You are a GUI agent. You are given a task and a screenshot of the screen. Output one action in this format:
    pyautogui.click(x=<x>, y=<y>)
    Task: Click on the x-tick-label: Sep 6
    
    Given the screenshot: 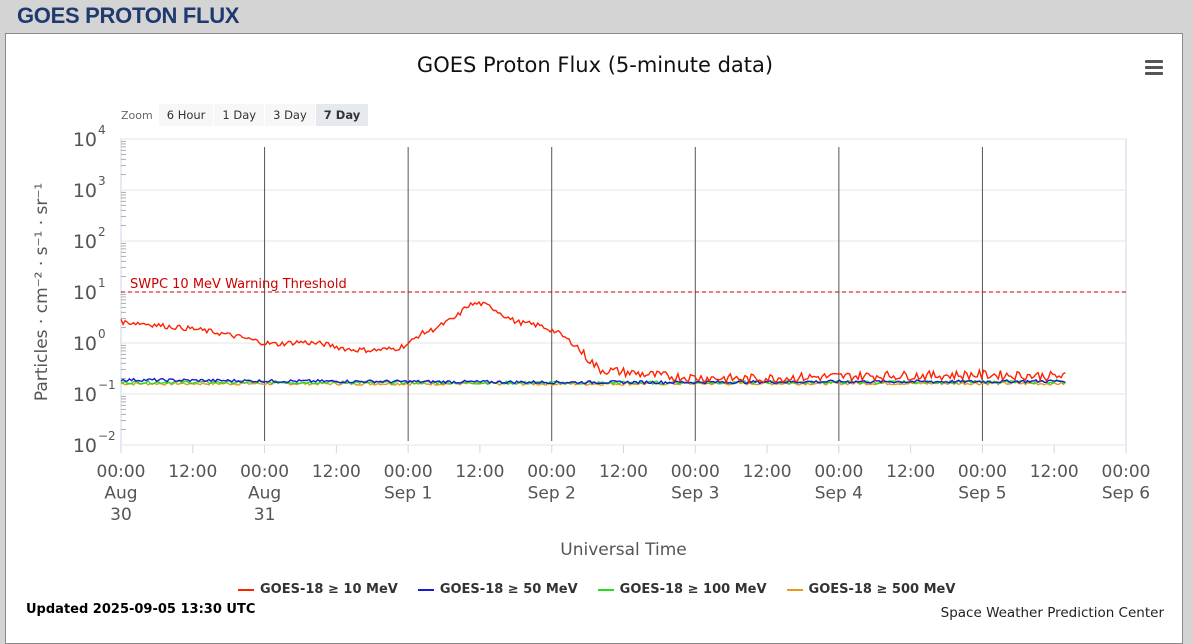 What is the action you would take?
    pyautogui.click(x=1126, y=494)
    